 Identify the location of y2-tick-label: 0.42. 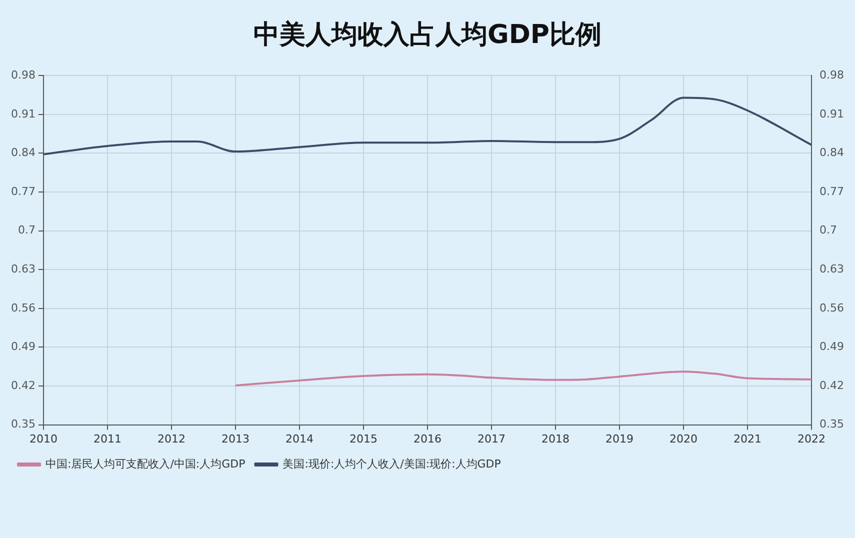
(832, 385).